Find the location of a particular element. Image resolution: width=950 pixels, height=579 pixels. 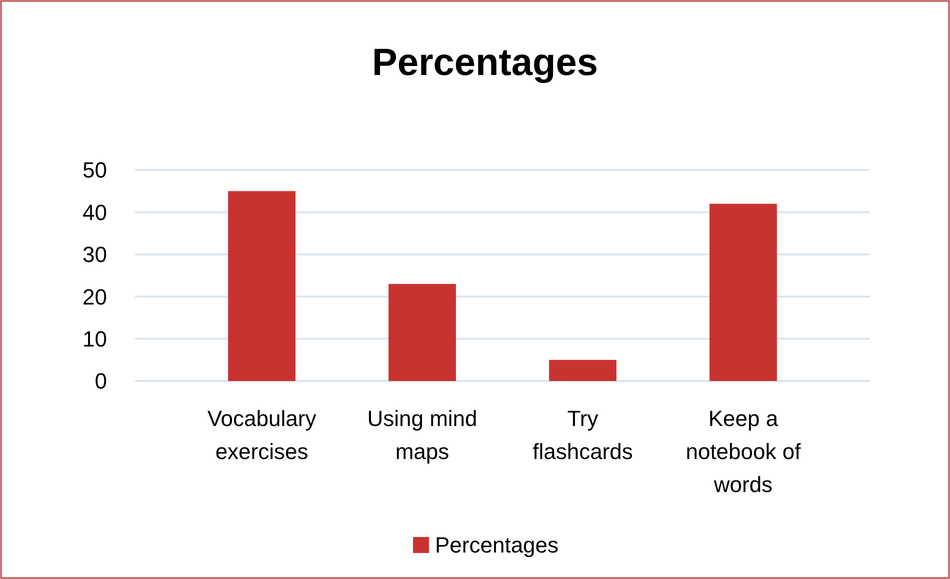

x-tick-label: Try flashcards is located at coordinates (582, 435).